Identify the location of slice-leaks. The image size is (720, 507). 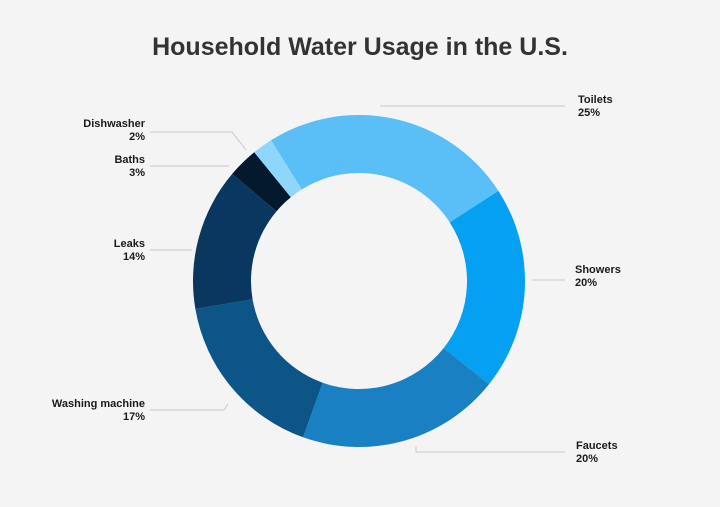
(235, 241).